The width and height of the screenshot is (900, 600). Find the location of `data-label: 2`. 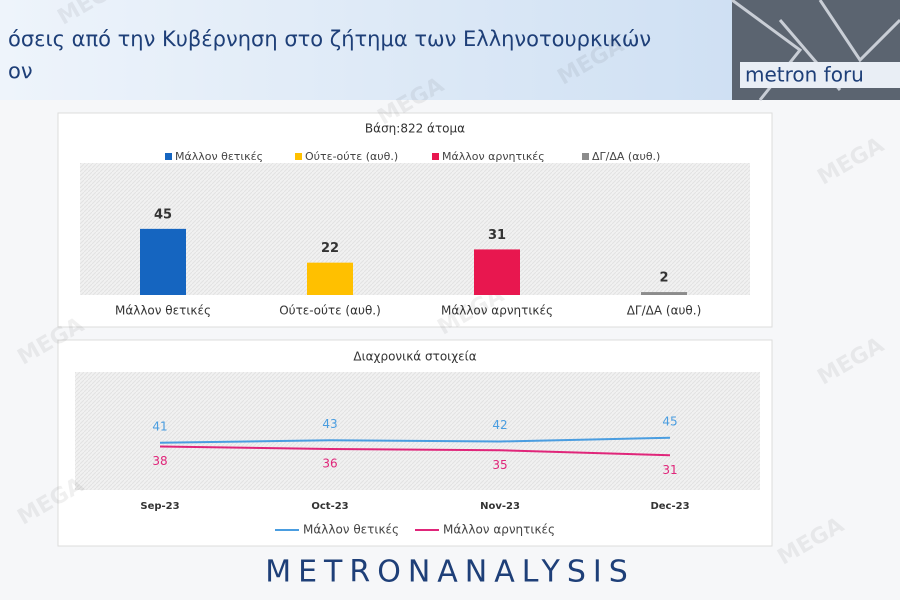

data-label: 2 is located at coordinates (663, 278).